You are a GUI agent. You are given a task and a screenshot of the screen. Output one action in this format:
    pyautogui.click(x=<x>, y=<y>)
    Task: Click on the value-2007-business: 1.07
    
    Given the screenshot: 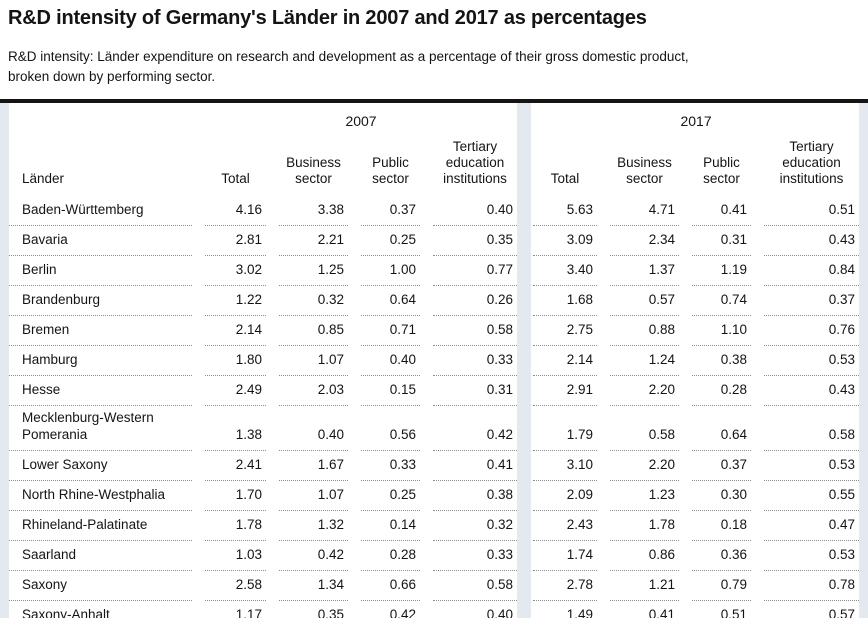 What is the action you would take?
    pyautogui.click(x=330, y=494)
    